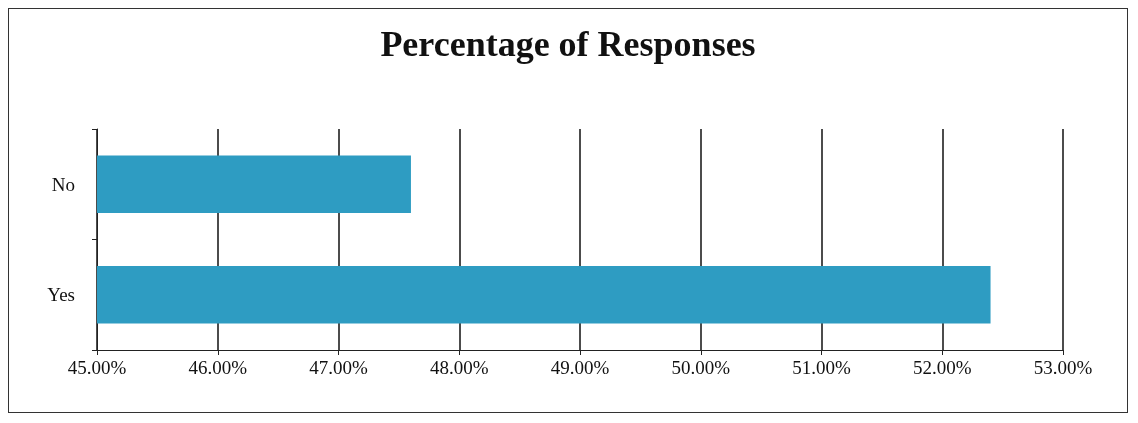  I want to click on x-tick-label: 52.00%, so click(942, 367).